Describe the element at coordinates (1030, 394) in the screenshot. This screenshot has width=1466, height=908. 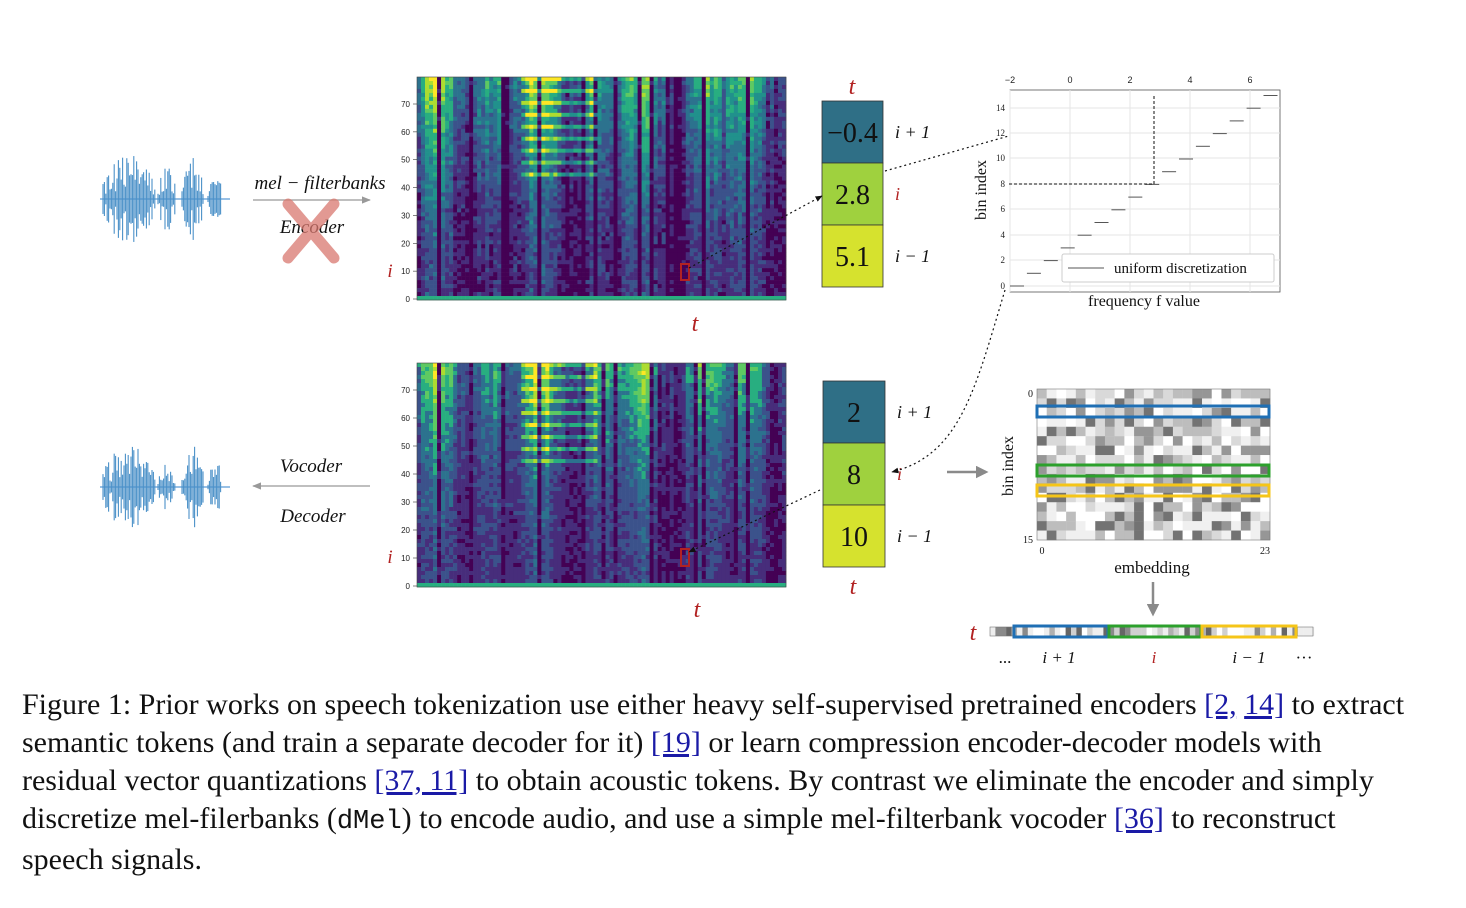
I see `embedding-y-tick-0: 0` at that location.